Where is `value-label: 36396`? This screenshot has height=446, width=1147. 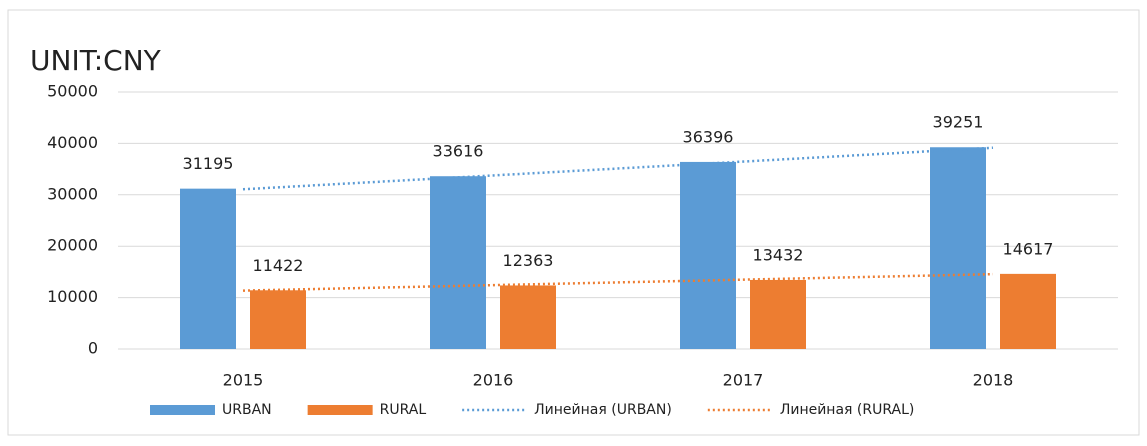
value-label: 36396 is located at coordinates (708, 136).